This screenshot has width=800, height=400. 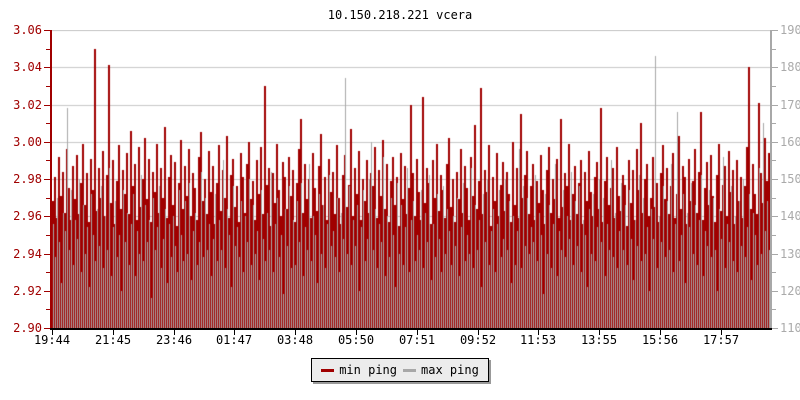 I want to click on legend-item-max-ping: max ping, so click(x=441, y=370).